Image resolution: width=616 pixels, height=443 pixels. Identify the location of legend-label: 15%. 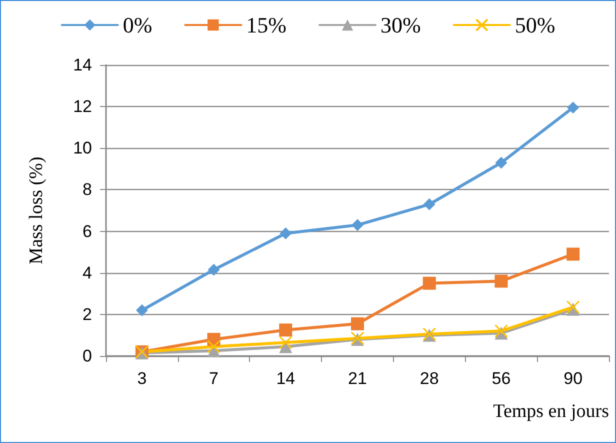
(266, 25).